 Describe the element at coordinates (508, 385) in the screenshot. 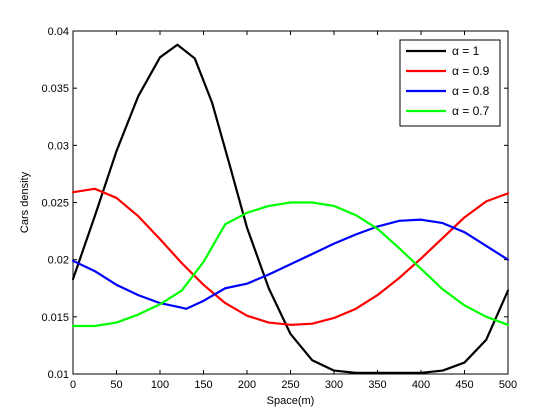

I see `x-tick-label: 500` at that location.